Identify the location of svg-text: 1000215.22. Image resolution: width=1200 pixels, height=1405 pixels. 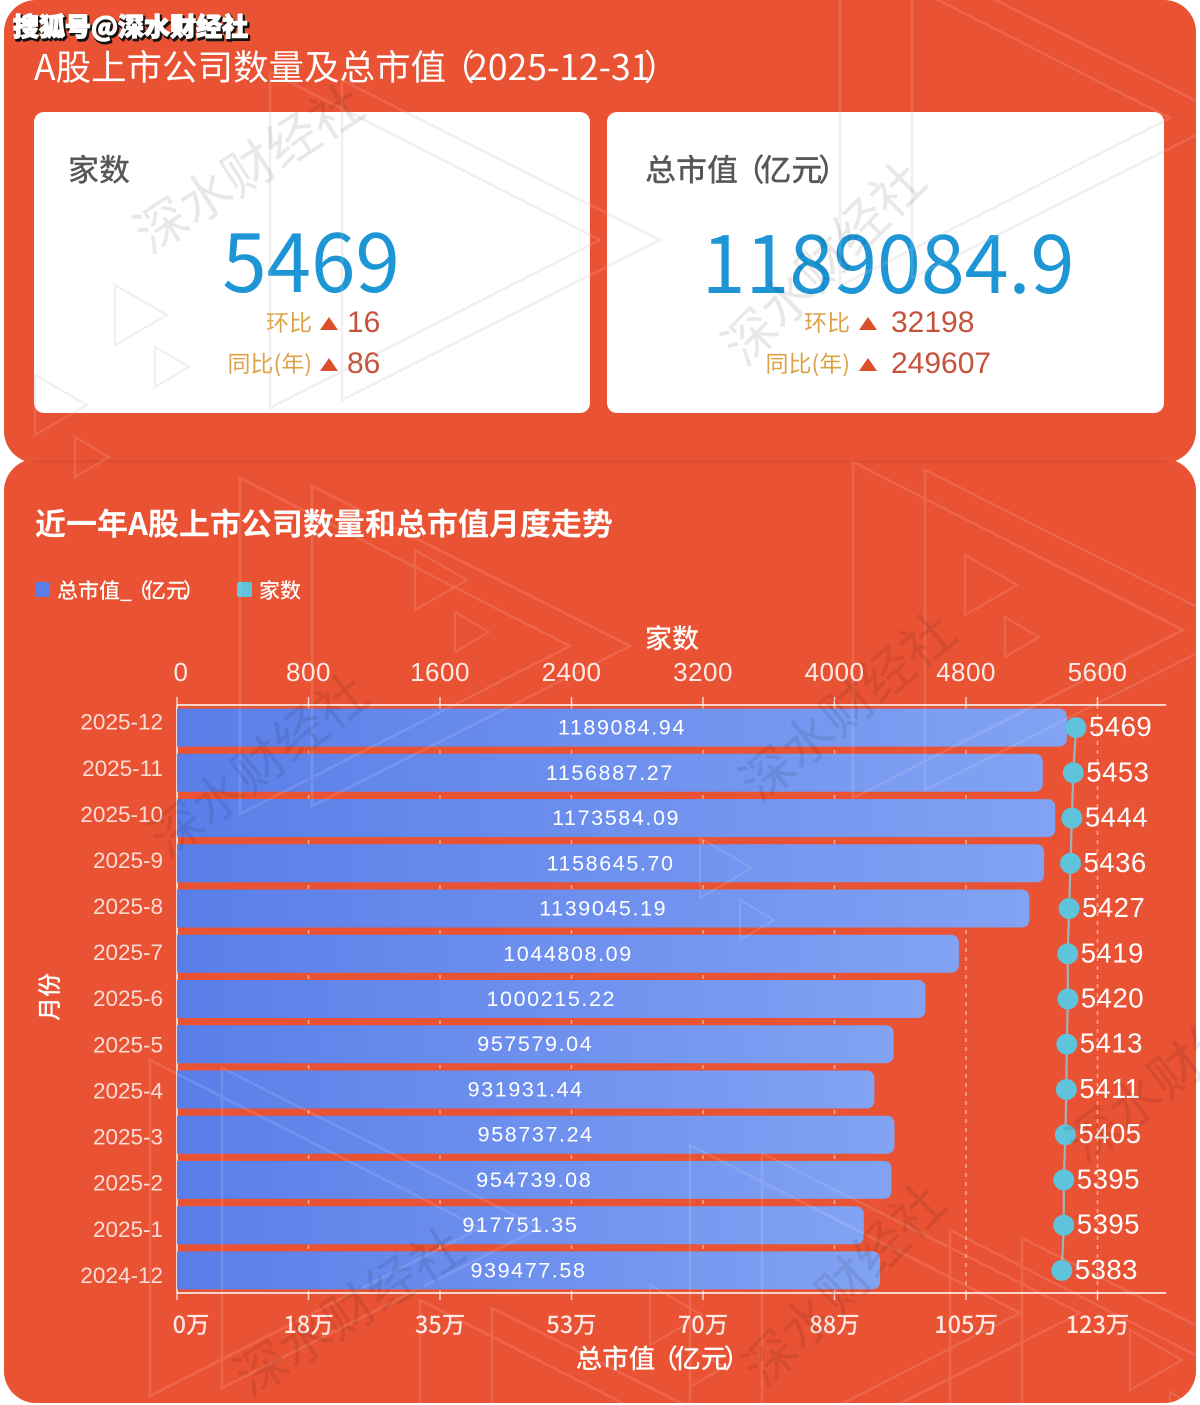
(552, 999).